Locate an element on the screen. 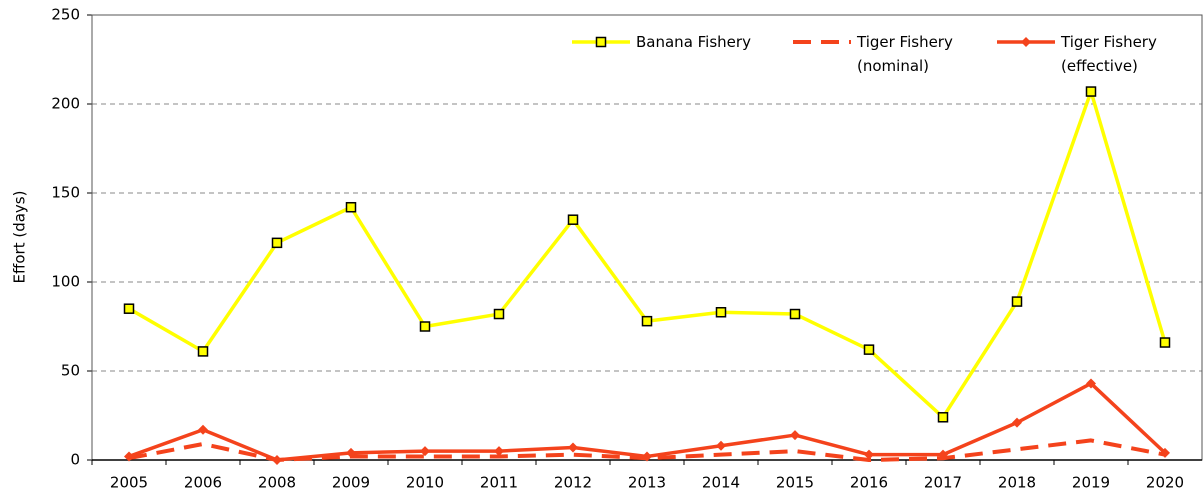  y-axis-label: Effort (days) is located at coordinates (20, 237).